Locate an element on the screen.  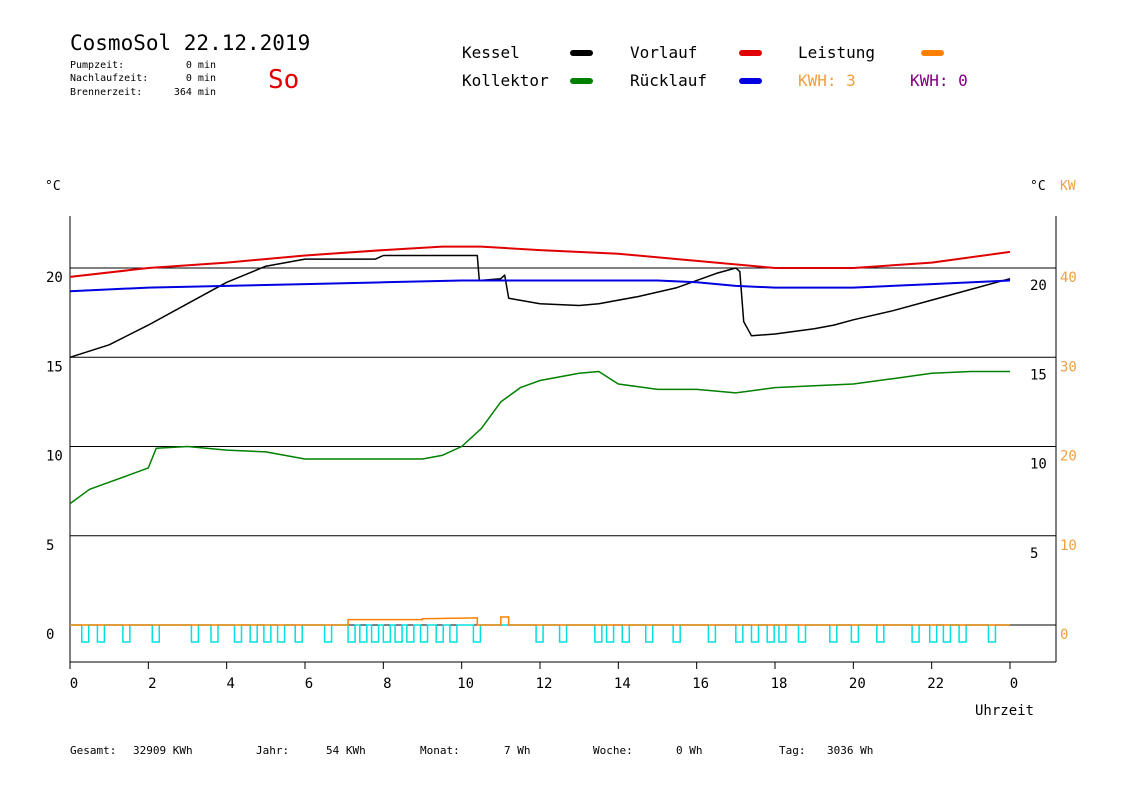
pump-value: 0 min is located at coordinates (201, 65).